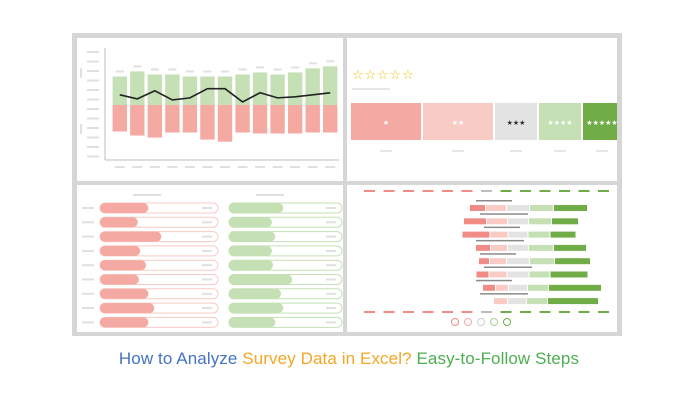  What do you see at coordinates (189, 71) in the screenshot?
I see `data-label` at bounding box center [189, 71].